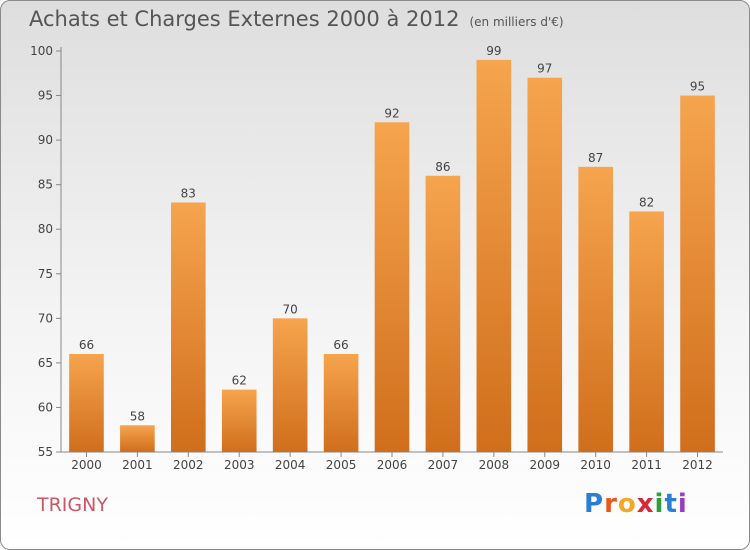  Describe the element at coordinates (86, 465) in the screenshot. I see `x-tick-label-2000: 2000` at that location.